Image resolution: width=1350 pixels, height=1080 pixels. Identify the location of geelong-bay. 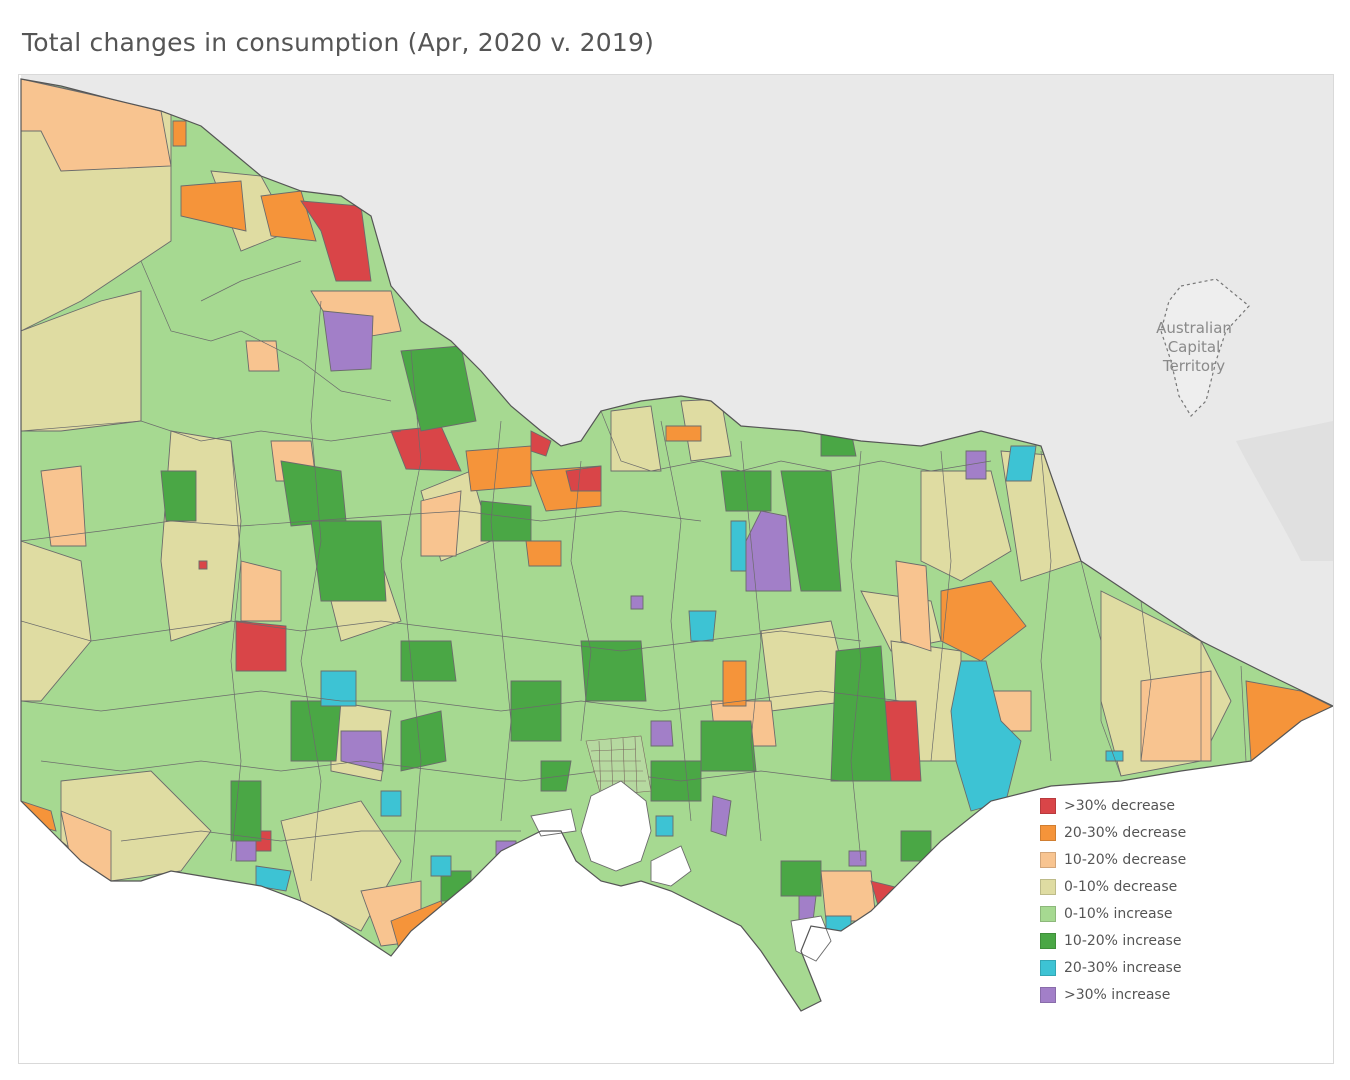
(553, 822).